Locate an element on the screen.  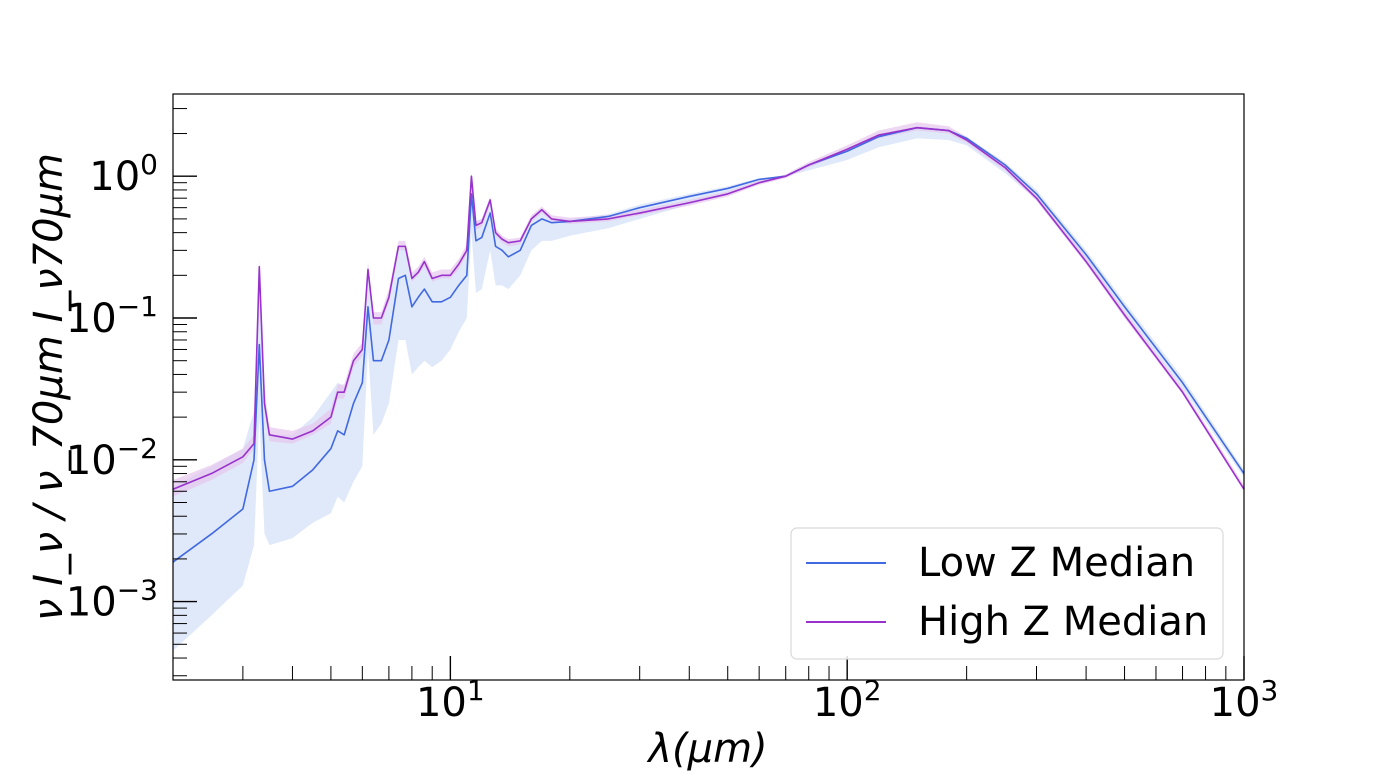
y-tick-label: 10⁻² is located at coordinates (112, 458).